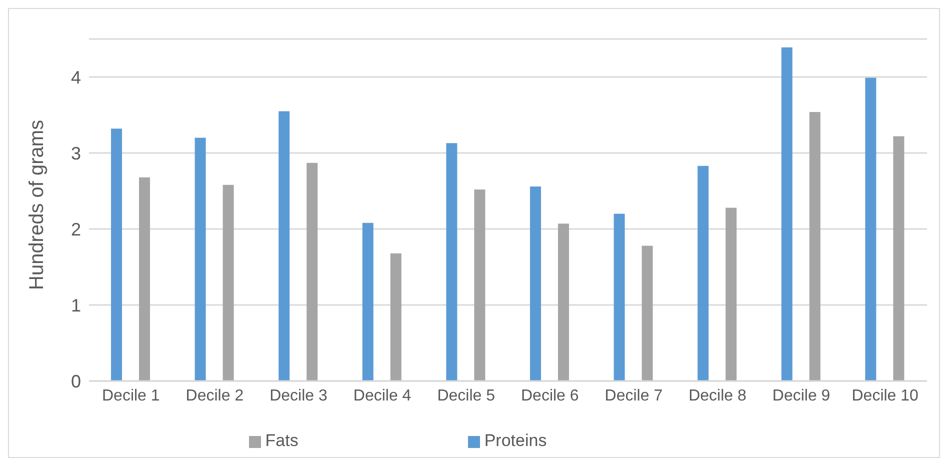 This screenshot has height=465, width=947. Describe the element at coordinates (299, 395) in the screenshot. I see `x-tick-label: Decile 3` at that location.